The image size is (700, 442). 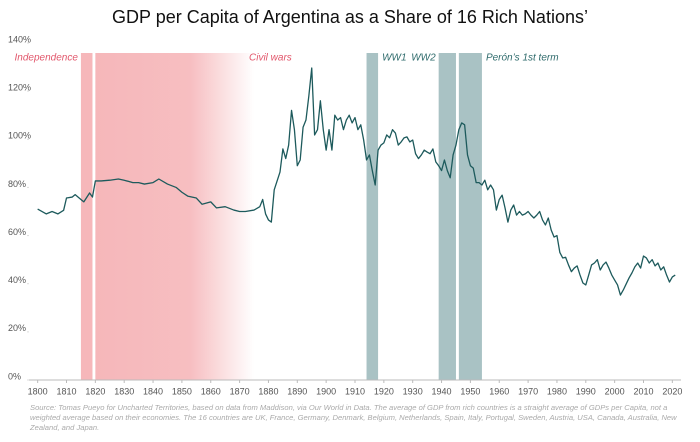 What do you see at coordinates (95, 391) in the screenshot?
I see `x-tick-label: 1820` at bounding box center [95, 391].